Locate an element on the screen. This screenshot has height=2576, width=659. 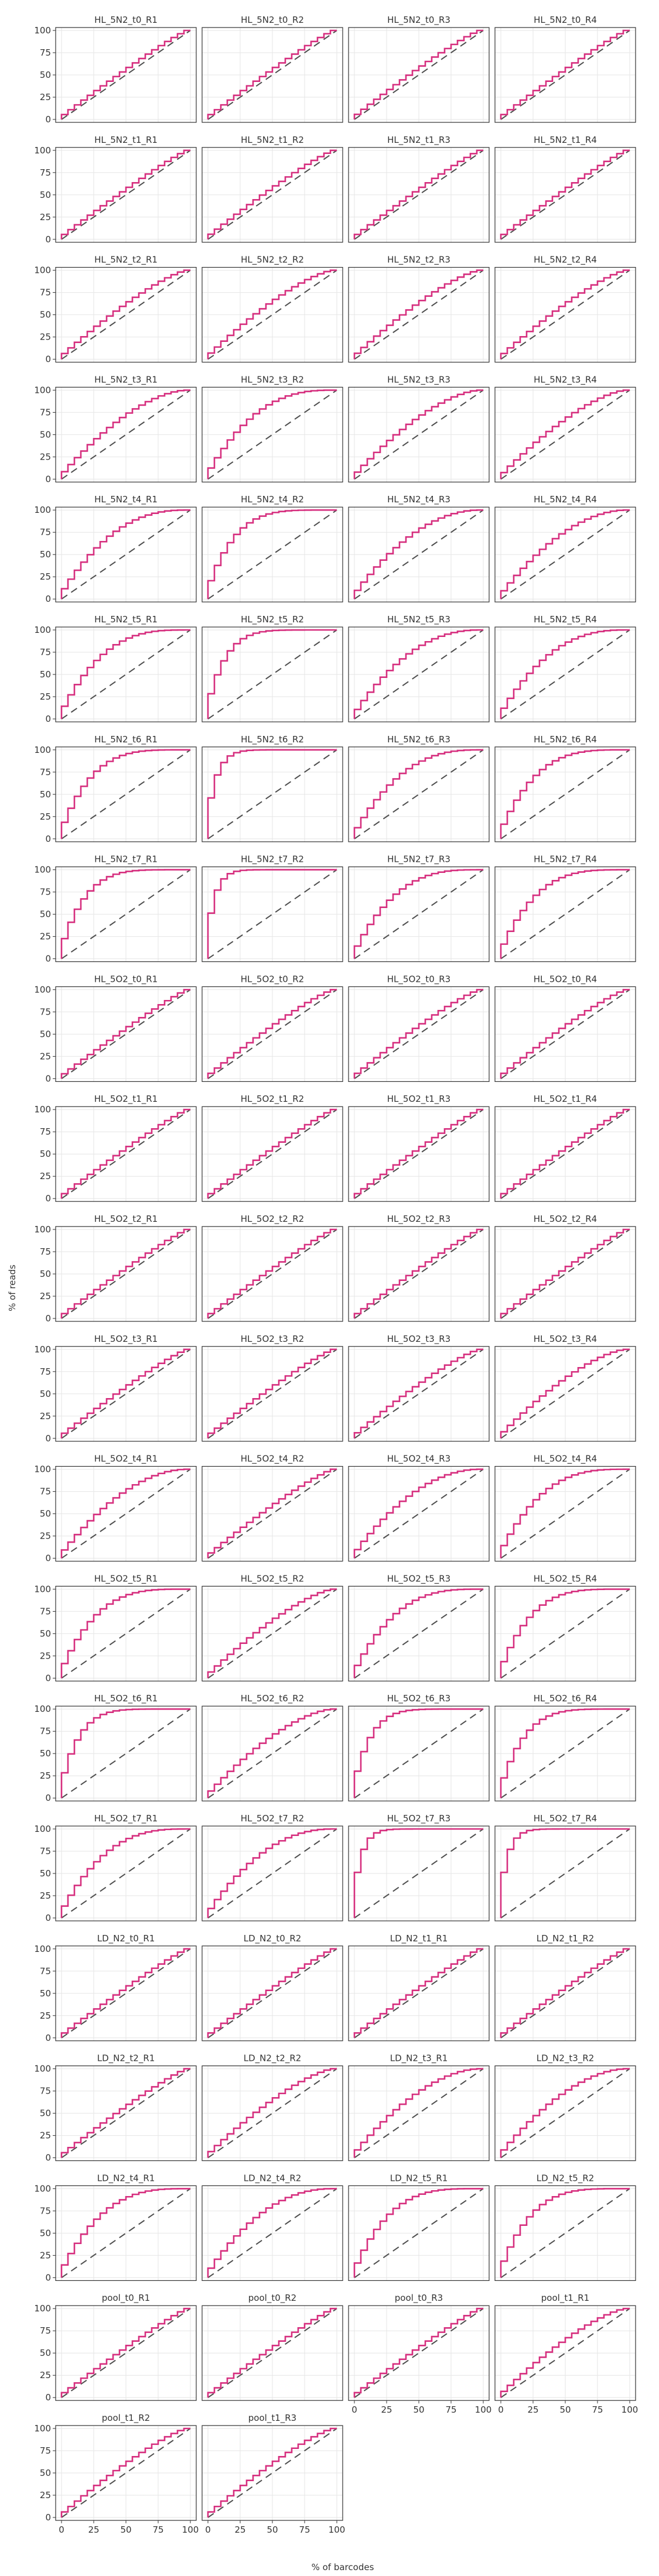
facet-title: LD_N2_t3_R2 is located at coordinates (566, 2058).